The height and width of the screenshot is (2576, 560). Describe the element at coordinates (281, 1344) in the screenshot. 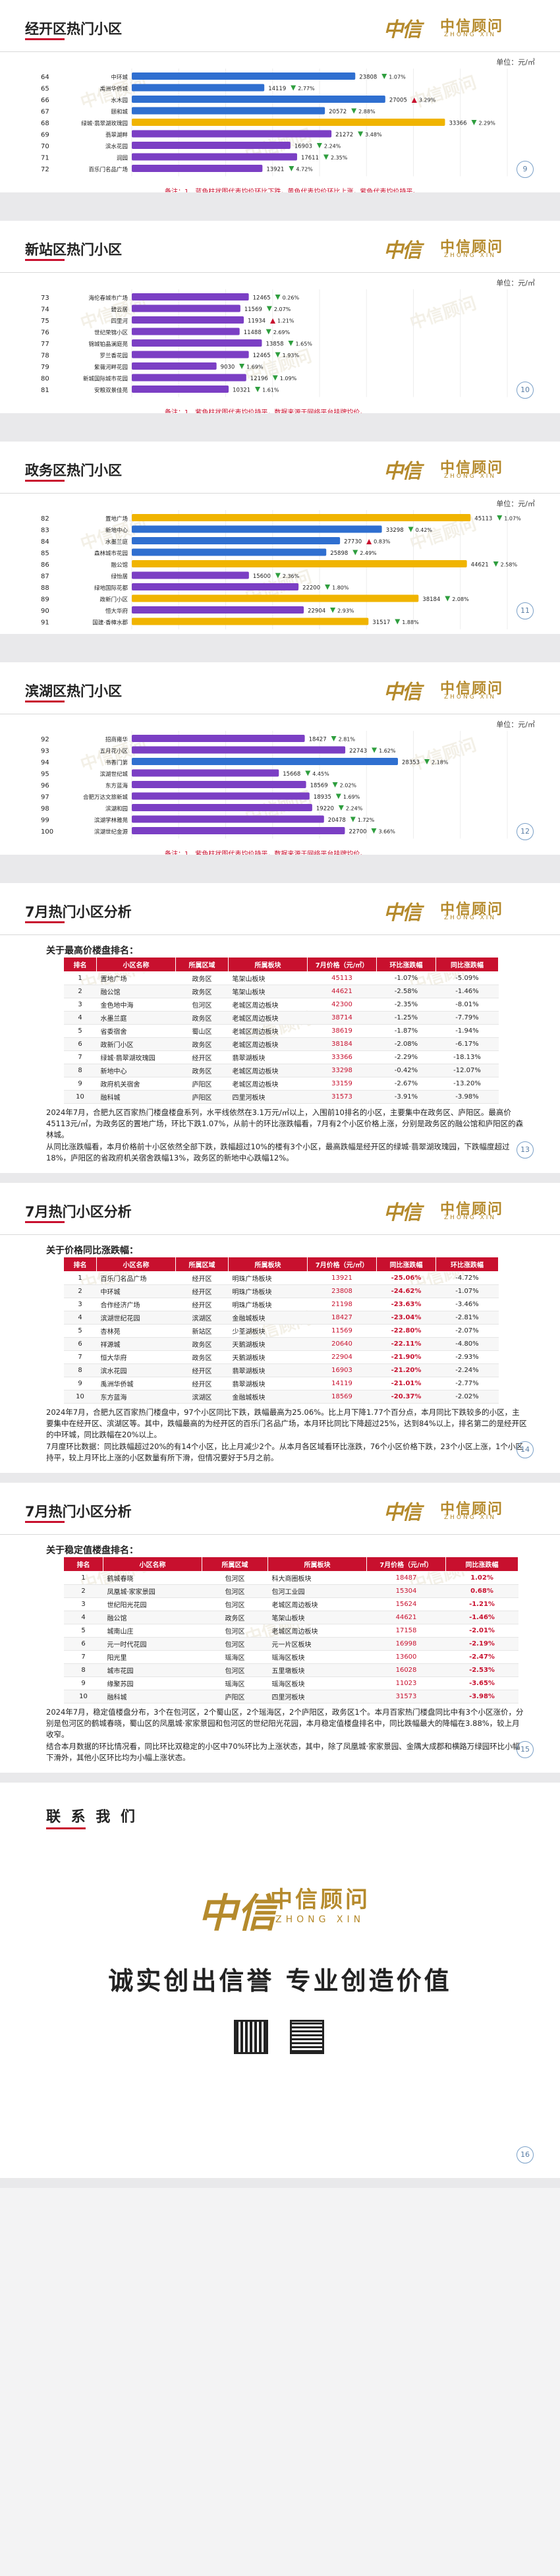

I see `table-row: 6 祥源城 政务区 天鹅湖板块 20640 -22.11% -4.80%` at that location.